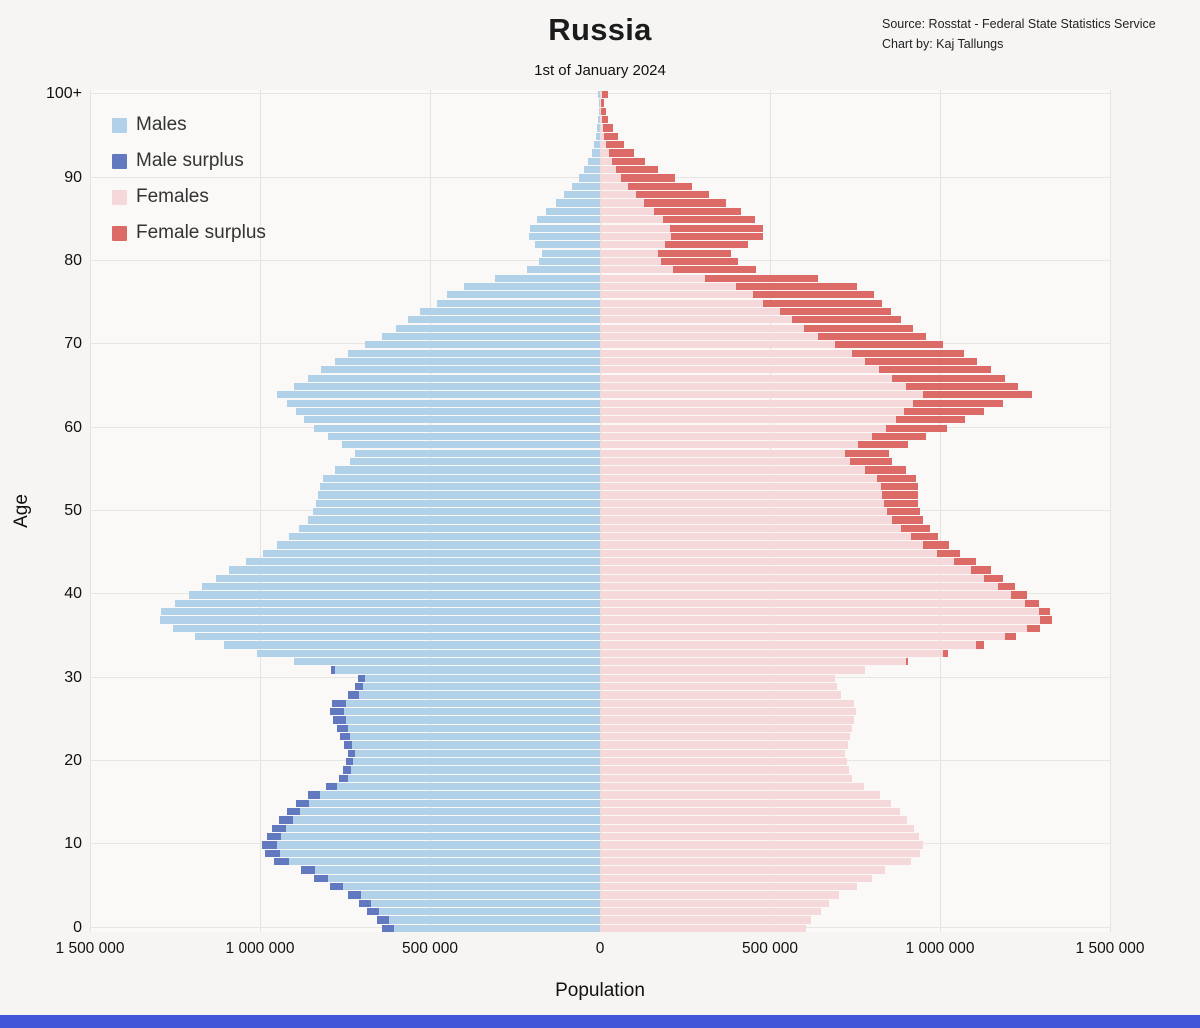 This screenshot has height=1028, width=1200. I want to click on chart-author-line: Chart by: Kaj Tallungs, so click(943, 44).